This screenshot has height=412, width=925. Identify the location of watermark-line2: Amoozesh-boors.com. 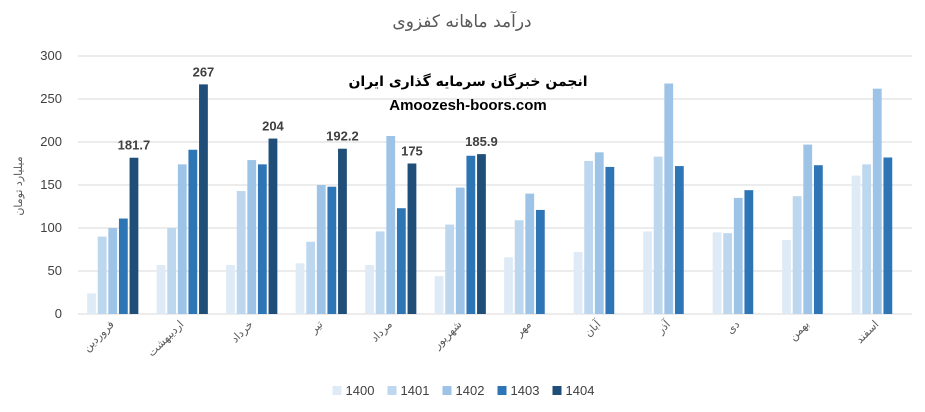
(468, 105).